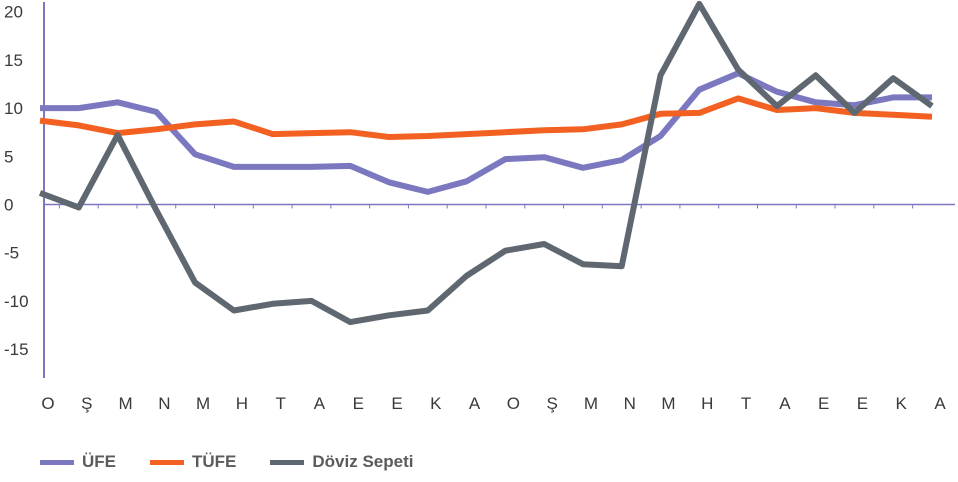 This screenshot has height=482, width=958. I want to click on legend-label: ÜFE, so click(99, 461).